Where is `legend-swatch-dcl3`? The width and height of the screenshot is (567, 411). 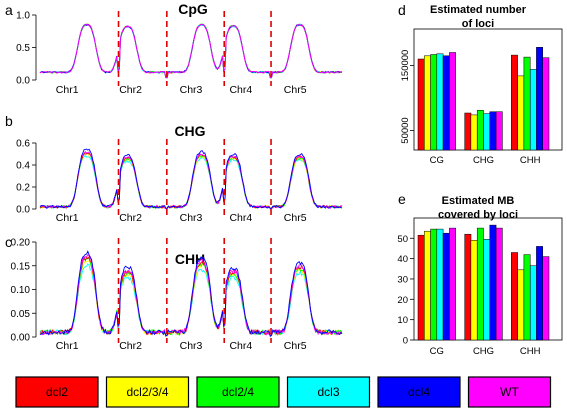 legend-swatch-dcl3 is located at coordinates (328, 392).